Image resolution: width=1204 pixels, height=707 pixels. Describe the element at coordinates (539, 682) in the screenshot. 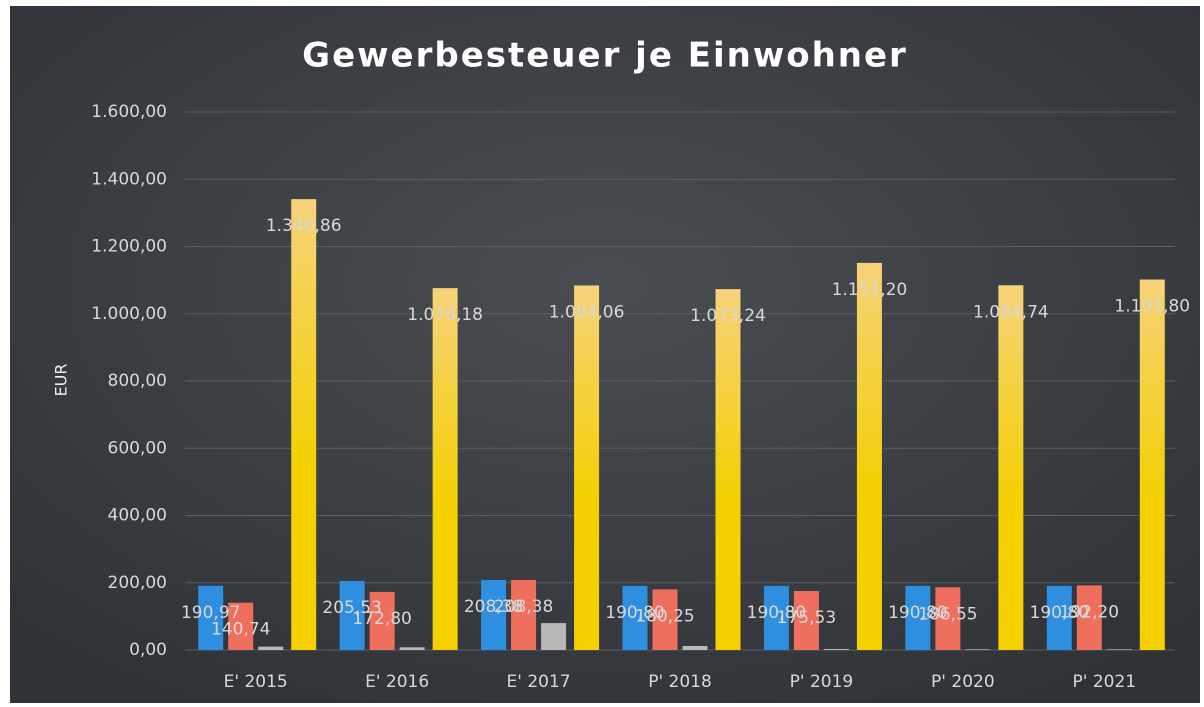

I see `x-tick-label: E' 2017` at that location.